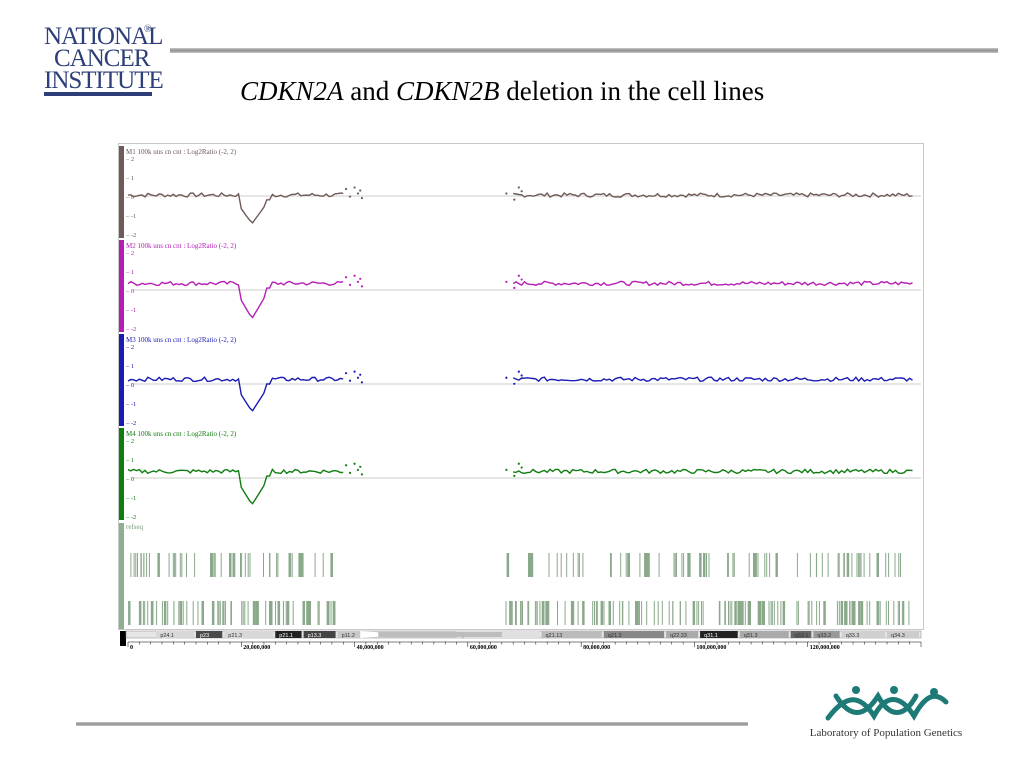 The image size is (1024, 768). I want to click on band-label: q21.3, so click(615, 636).